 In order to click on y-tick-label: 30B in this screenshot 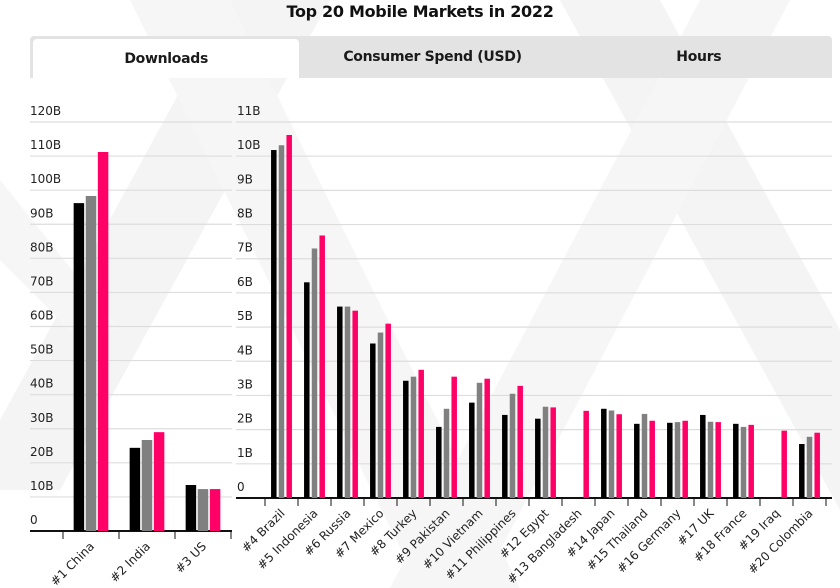, I will do `click(42, 418)`.